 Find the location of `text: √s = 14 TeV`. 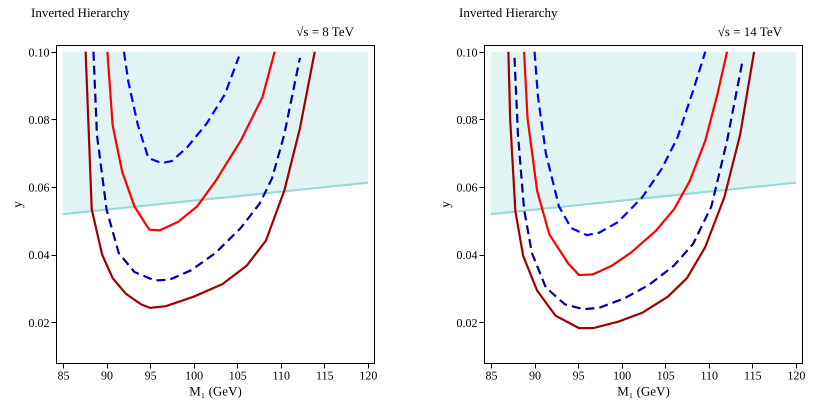

text: √s = 14 TeV is located at coordinates (750, 31).